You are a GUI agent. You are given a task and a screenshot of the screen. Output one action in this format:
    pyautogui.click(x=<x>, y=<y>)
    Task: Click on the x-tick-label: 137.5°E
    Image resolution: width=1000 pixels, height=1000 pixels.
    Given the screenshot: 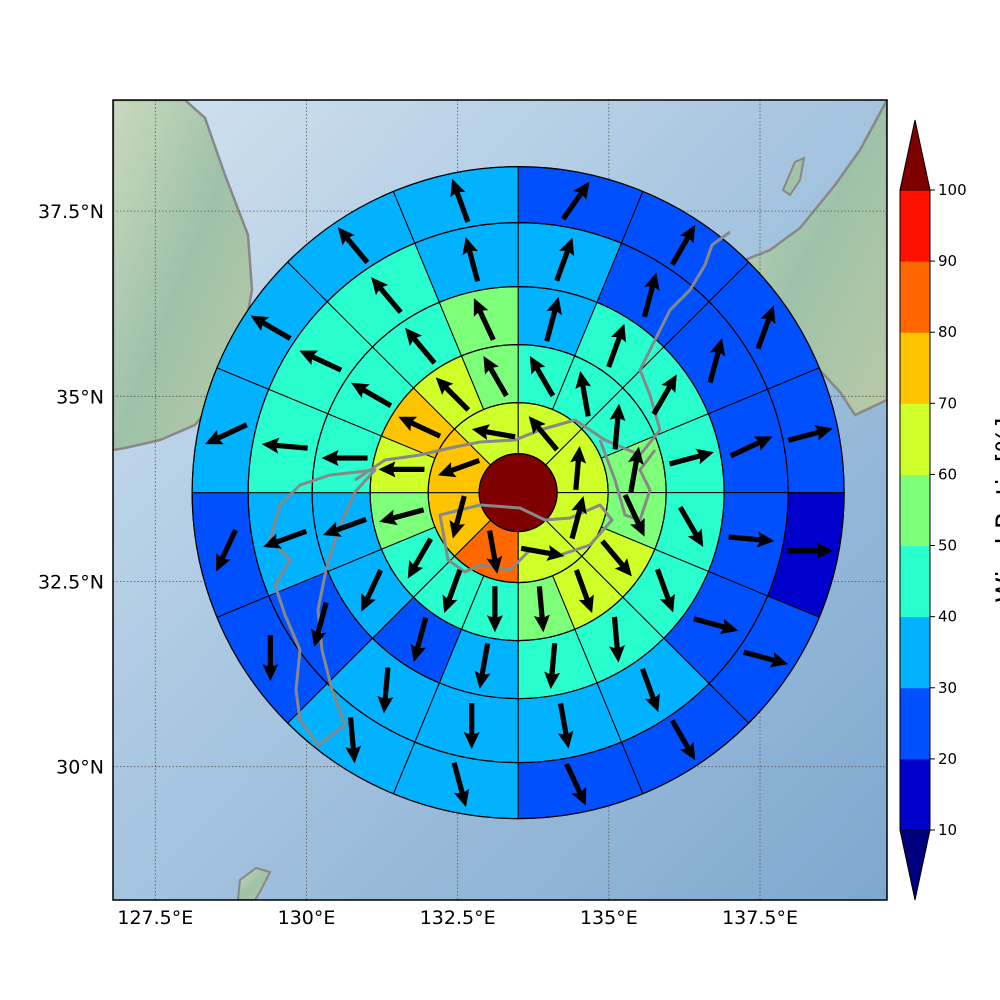 What is the action you would take?
    pyautogui.click(x=760, y=918)
    